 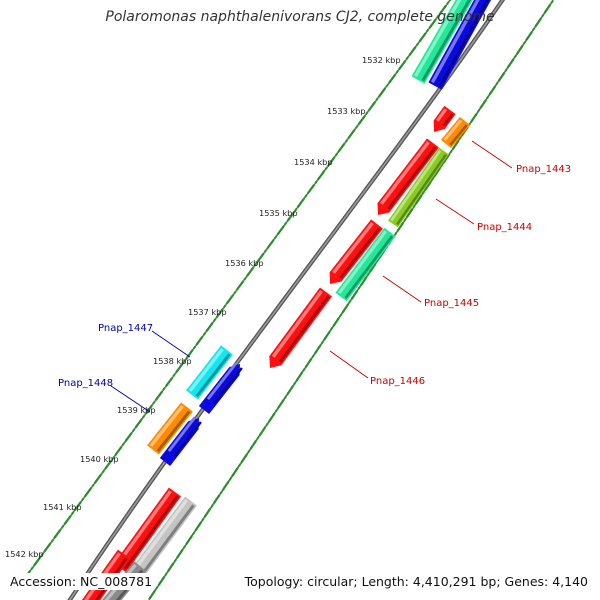 I want to click on callout-pnap-1447: Pnap_1447, so click(x=144, y=340).